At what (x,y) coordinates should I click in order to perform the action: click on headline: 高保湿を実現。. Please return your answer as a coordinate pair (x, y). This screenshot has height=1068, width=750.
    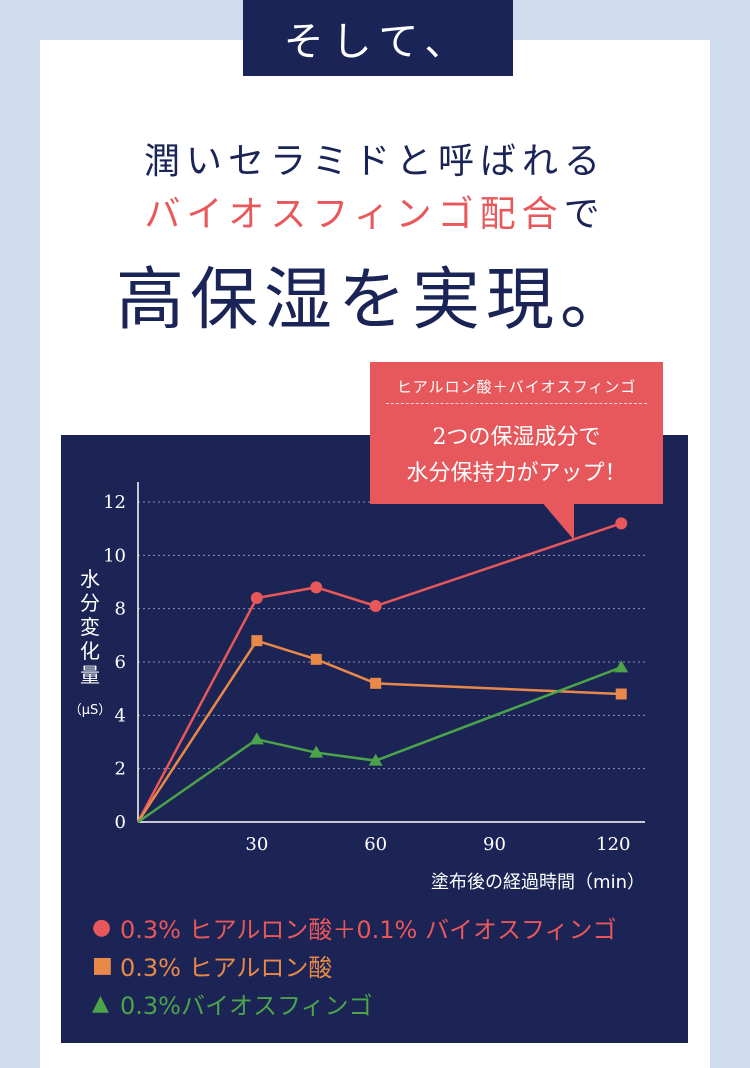
    Looking at the image, I should click on (374, 300).